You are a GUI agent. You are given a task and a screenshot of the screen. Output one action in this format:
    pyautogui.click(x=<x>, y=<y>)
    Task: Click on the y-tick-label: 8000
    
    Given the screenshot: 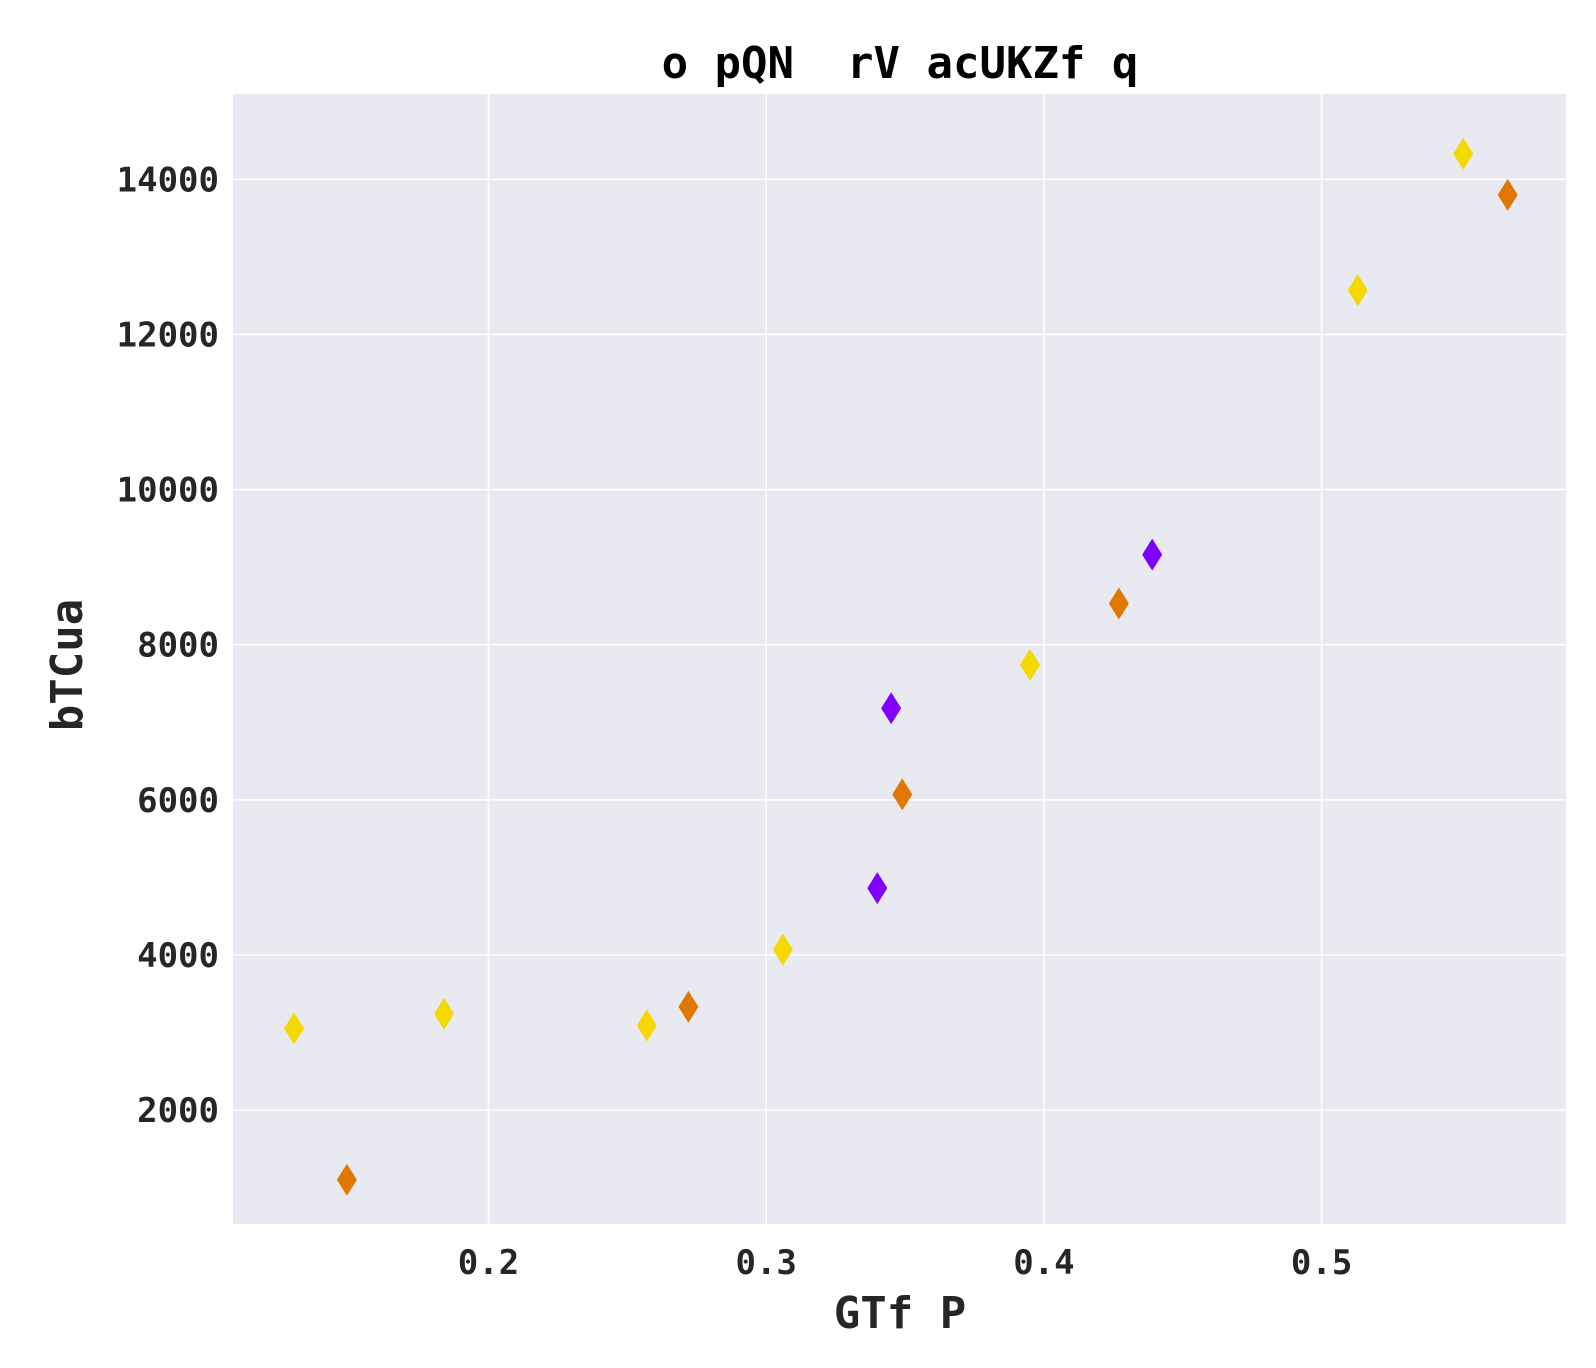 What is the action you would take?
    pyautogui.click(x=178, y=646)
    